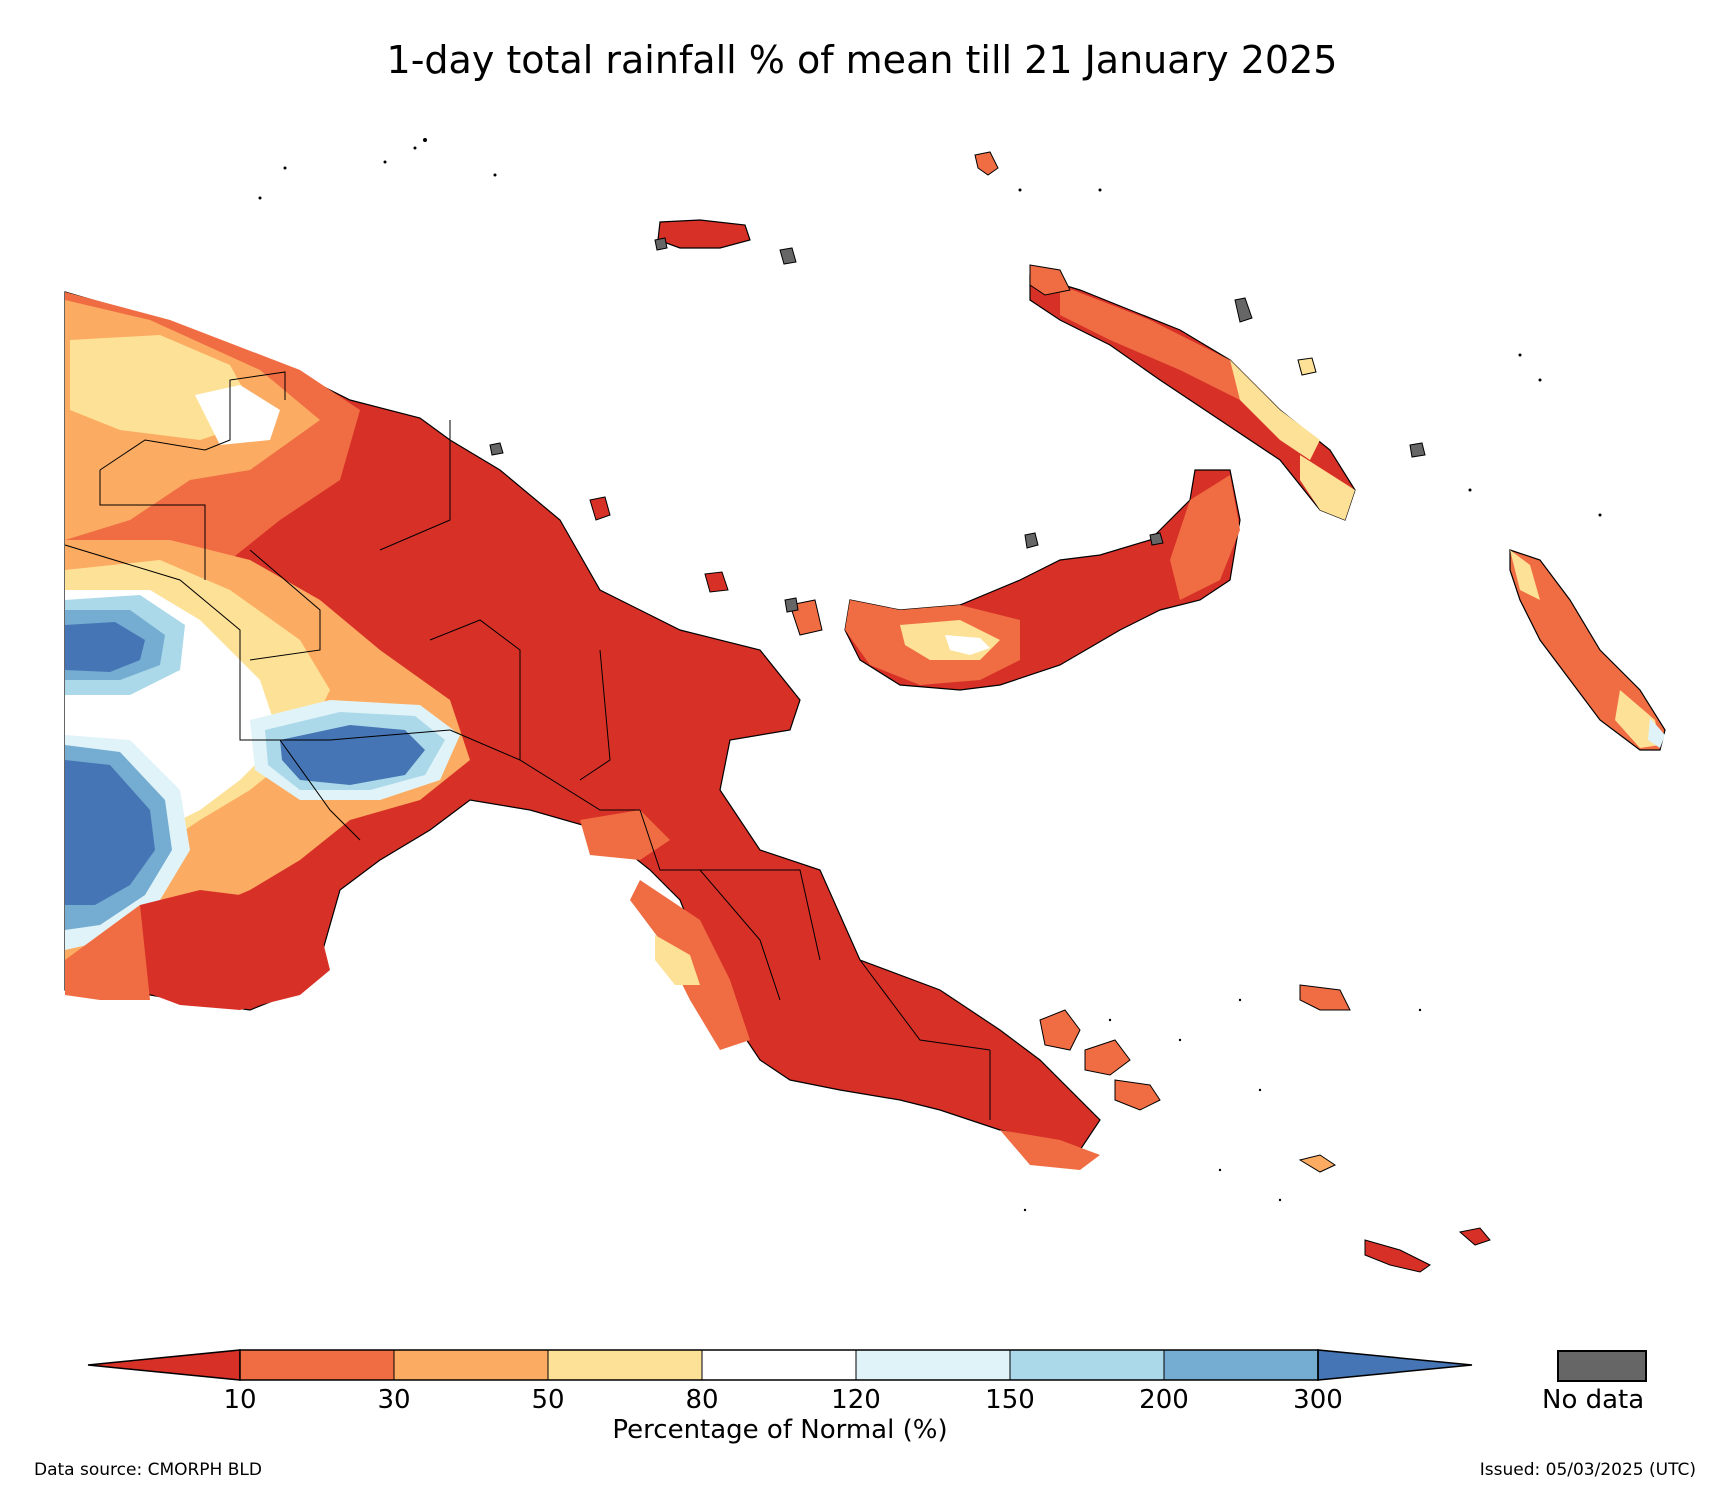  What do you see at coordinates (957, 425) in the screenshot?
I see `no-data-islands` at bounding box center [957, 425].